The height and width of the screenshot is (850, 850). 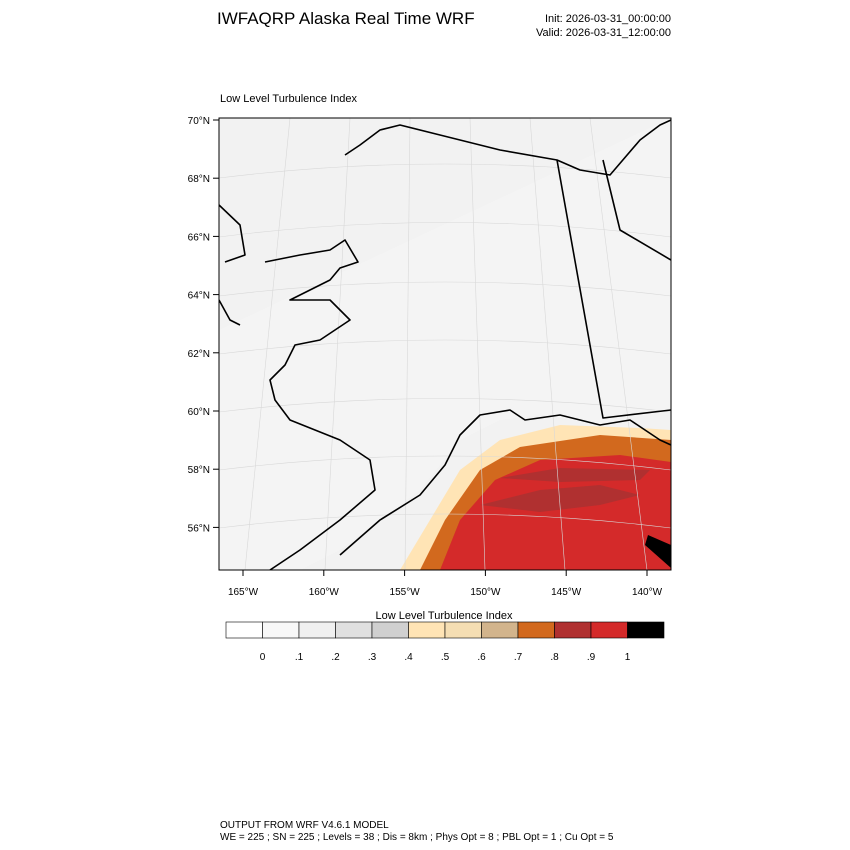 What do you see at coordinates (444, 616) in the screenshot?
I see `colorbar-title: Low Level Turbulence Index` at bounding box center [444, 616].